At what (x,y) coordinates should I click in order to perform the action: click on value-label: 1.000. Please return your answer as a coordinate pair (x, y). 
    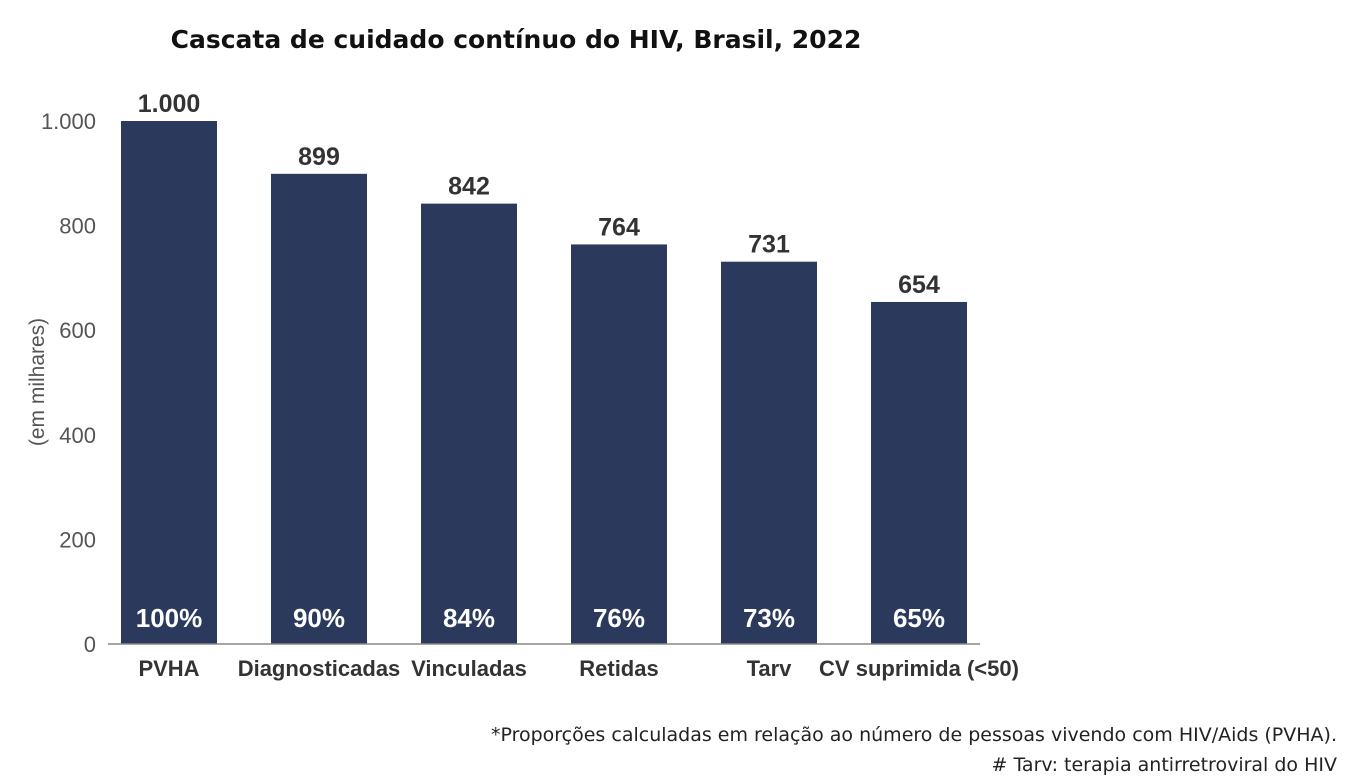
    Looking at the image, I should click on (169, 104).